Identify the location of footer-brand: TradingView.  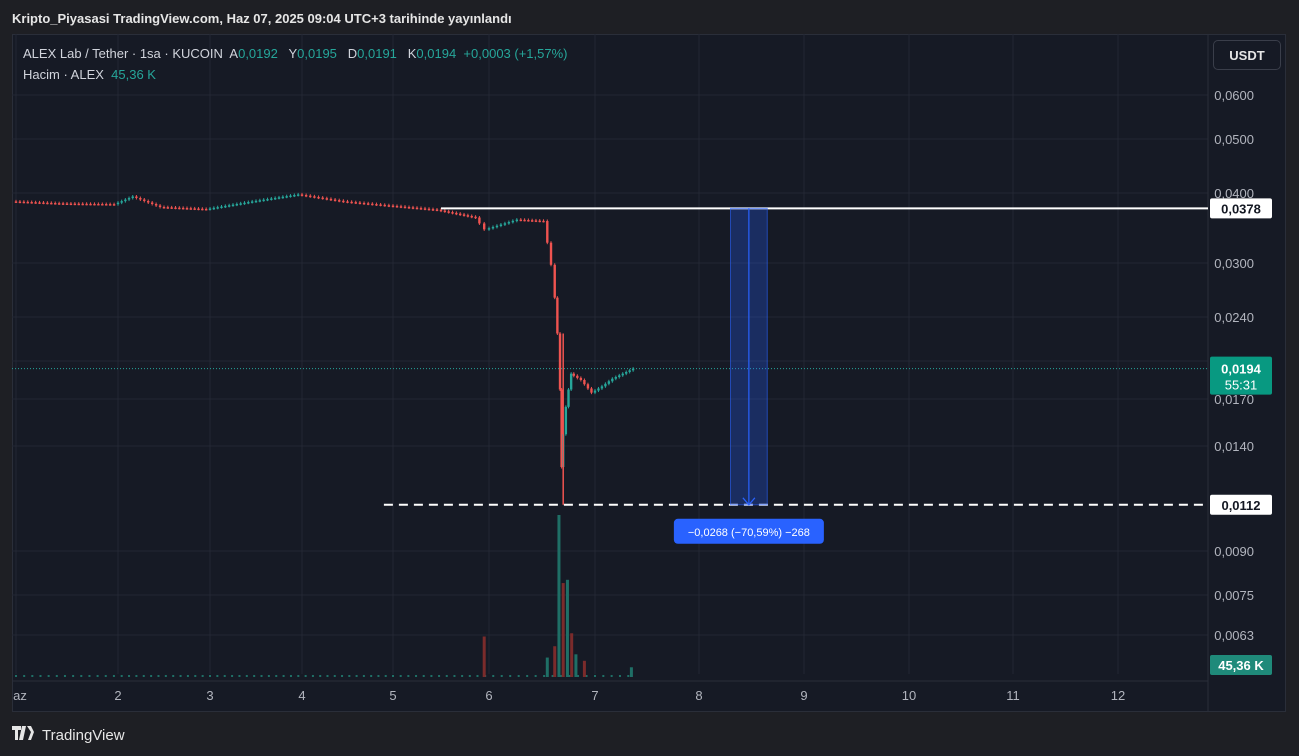
(68, 735).